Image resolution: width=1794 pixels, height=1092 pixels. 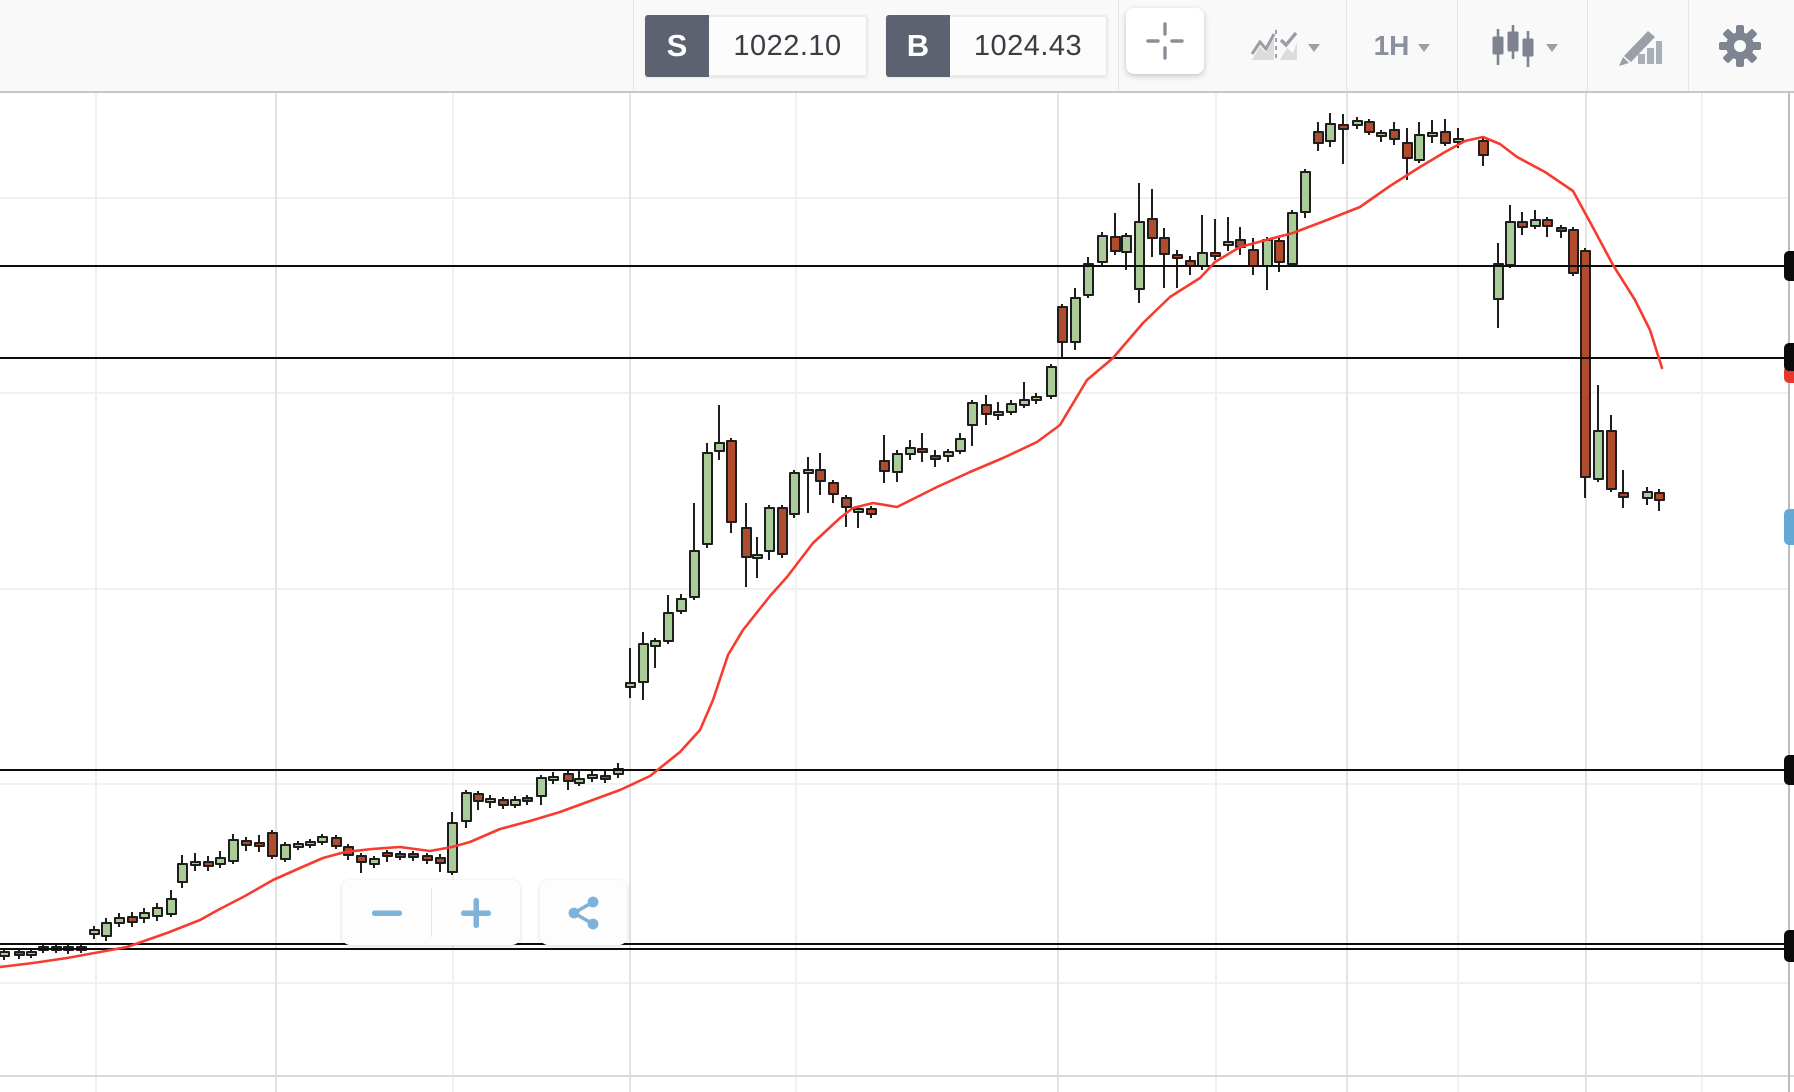 I want to click on settings-gear-icon, so click(x=1740, y=45).